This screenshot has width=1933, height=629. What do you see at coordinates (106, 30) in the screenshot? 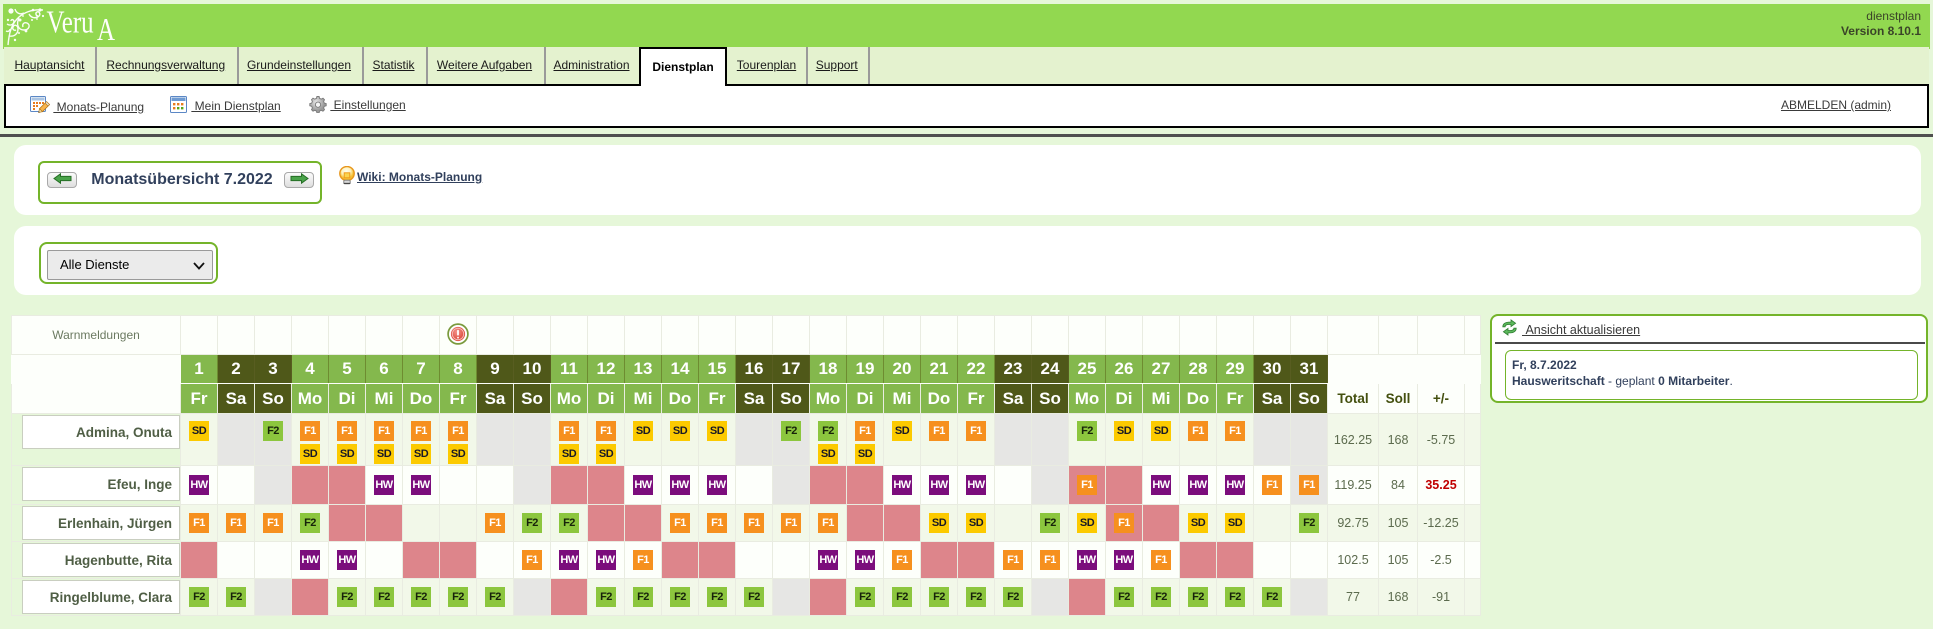
I see `svg-text: A` at bounding box center [106, 30].